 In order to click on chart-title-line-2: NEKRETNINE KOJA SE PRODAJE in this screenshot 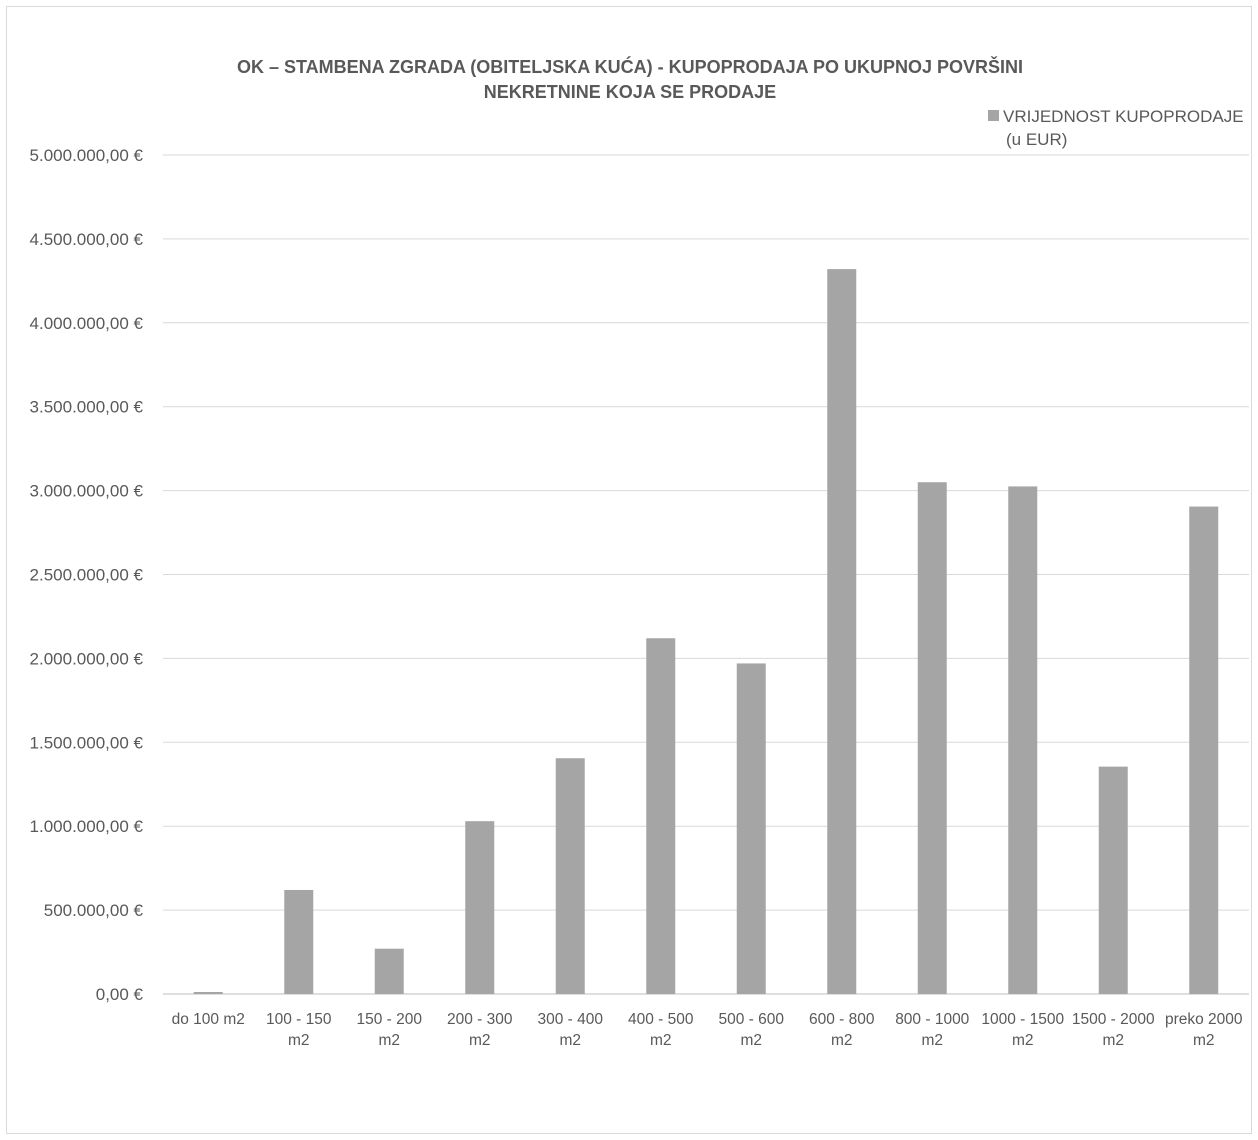, I will do `click(630, 92)`.